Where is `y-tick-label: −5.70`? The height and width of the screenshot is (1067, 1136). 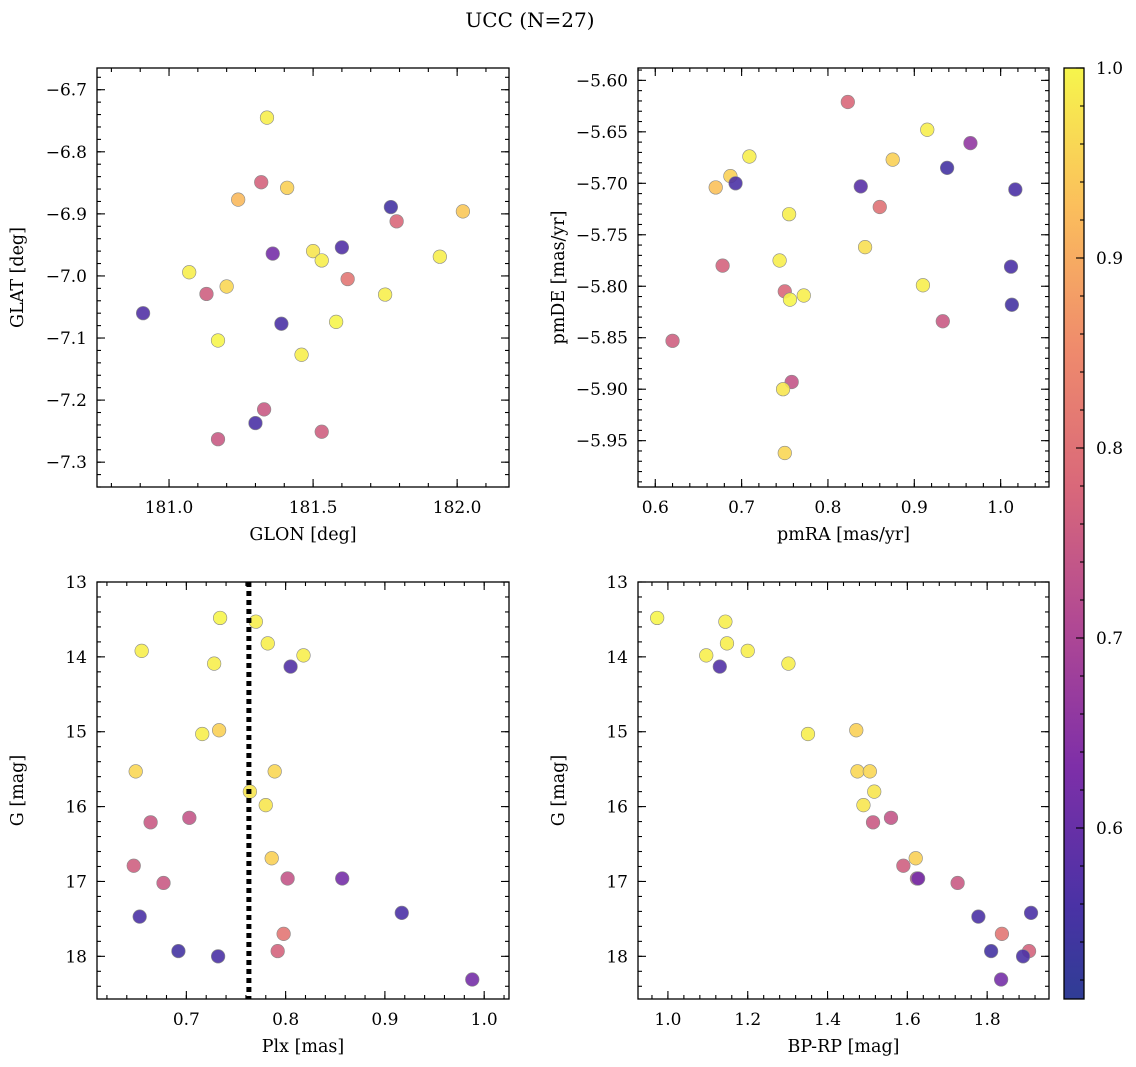
y-tick-label: −5.70 is located at coordinates (602, 184).